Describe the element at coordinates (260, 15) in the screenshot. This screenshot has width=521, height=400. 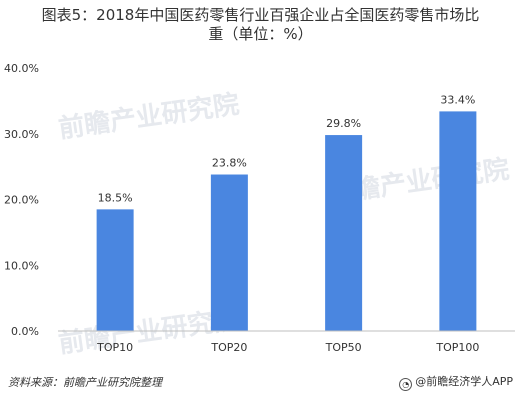
I see `chart-title-line1: 图表5：2018年中国医药零售行业百强企业占全国医药零售市场比` at that location.